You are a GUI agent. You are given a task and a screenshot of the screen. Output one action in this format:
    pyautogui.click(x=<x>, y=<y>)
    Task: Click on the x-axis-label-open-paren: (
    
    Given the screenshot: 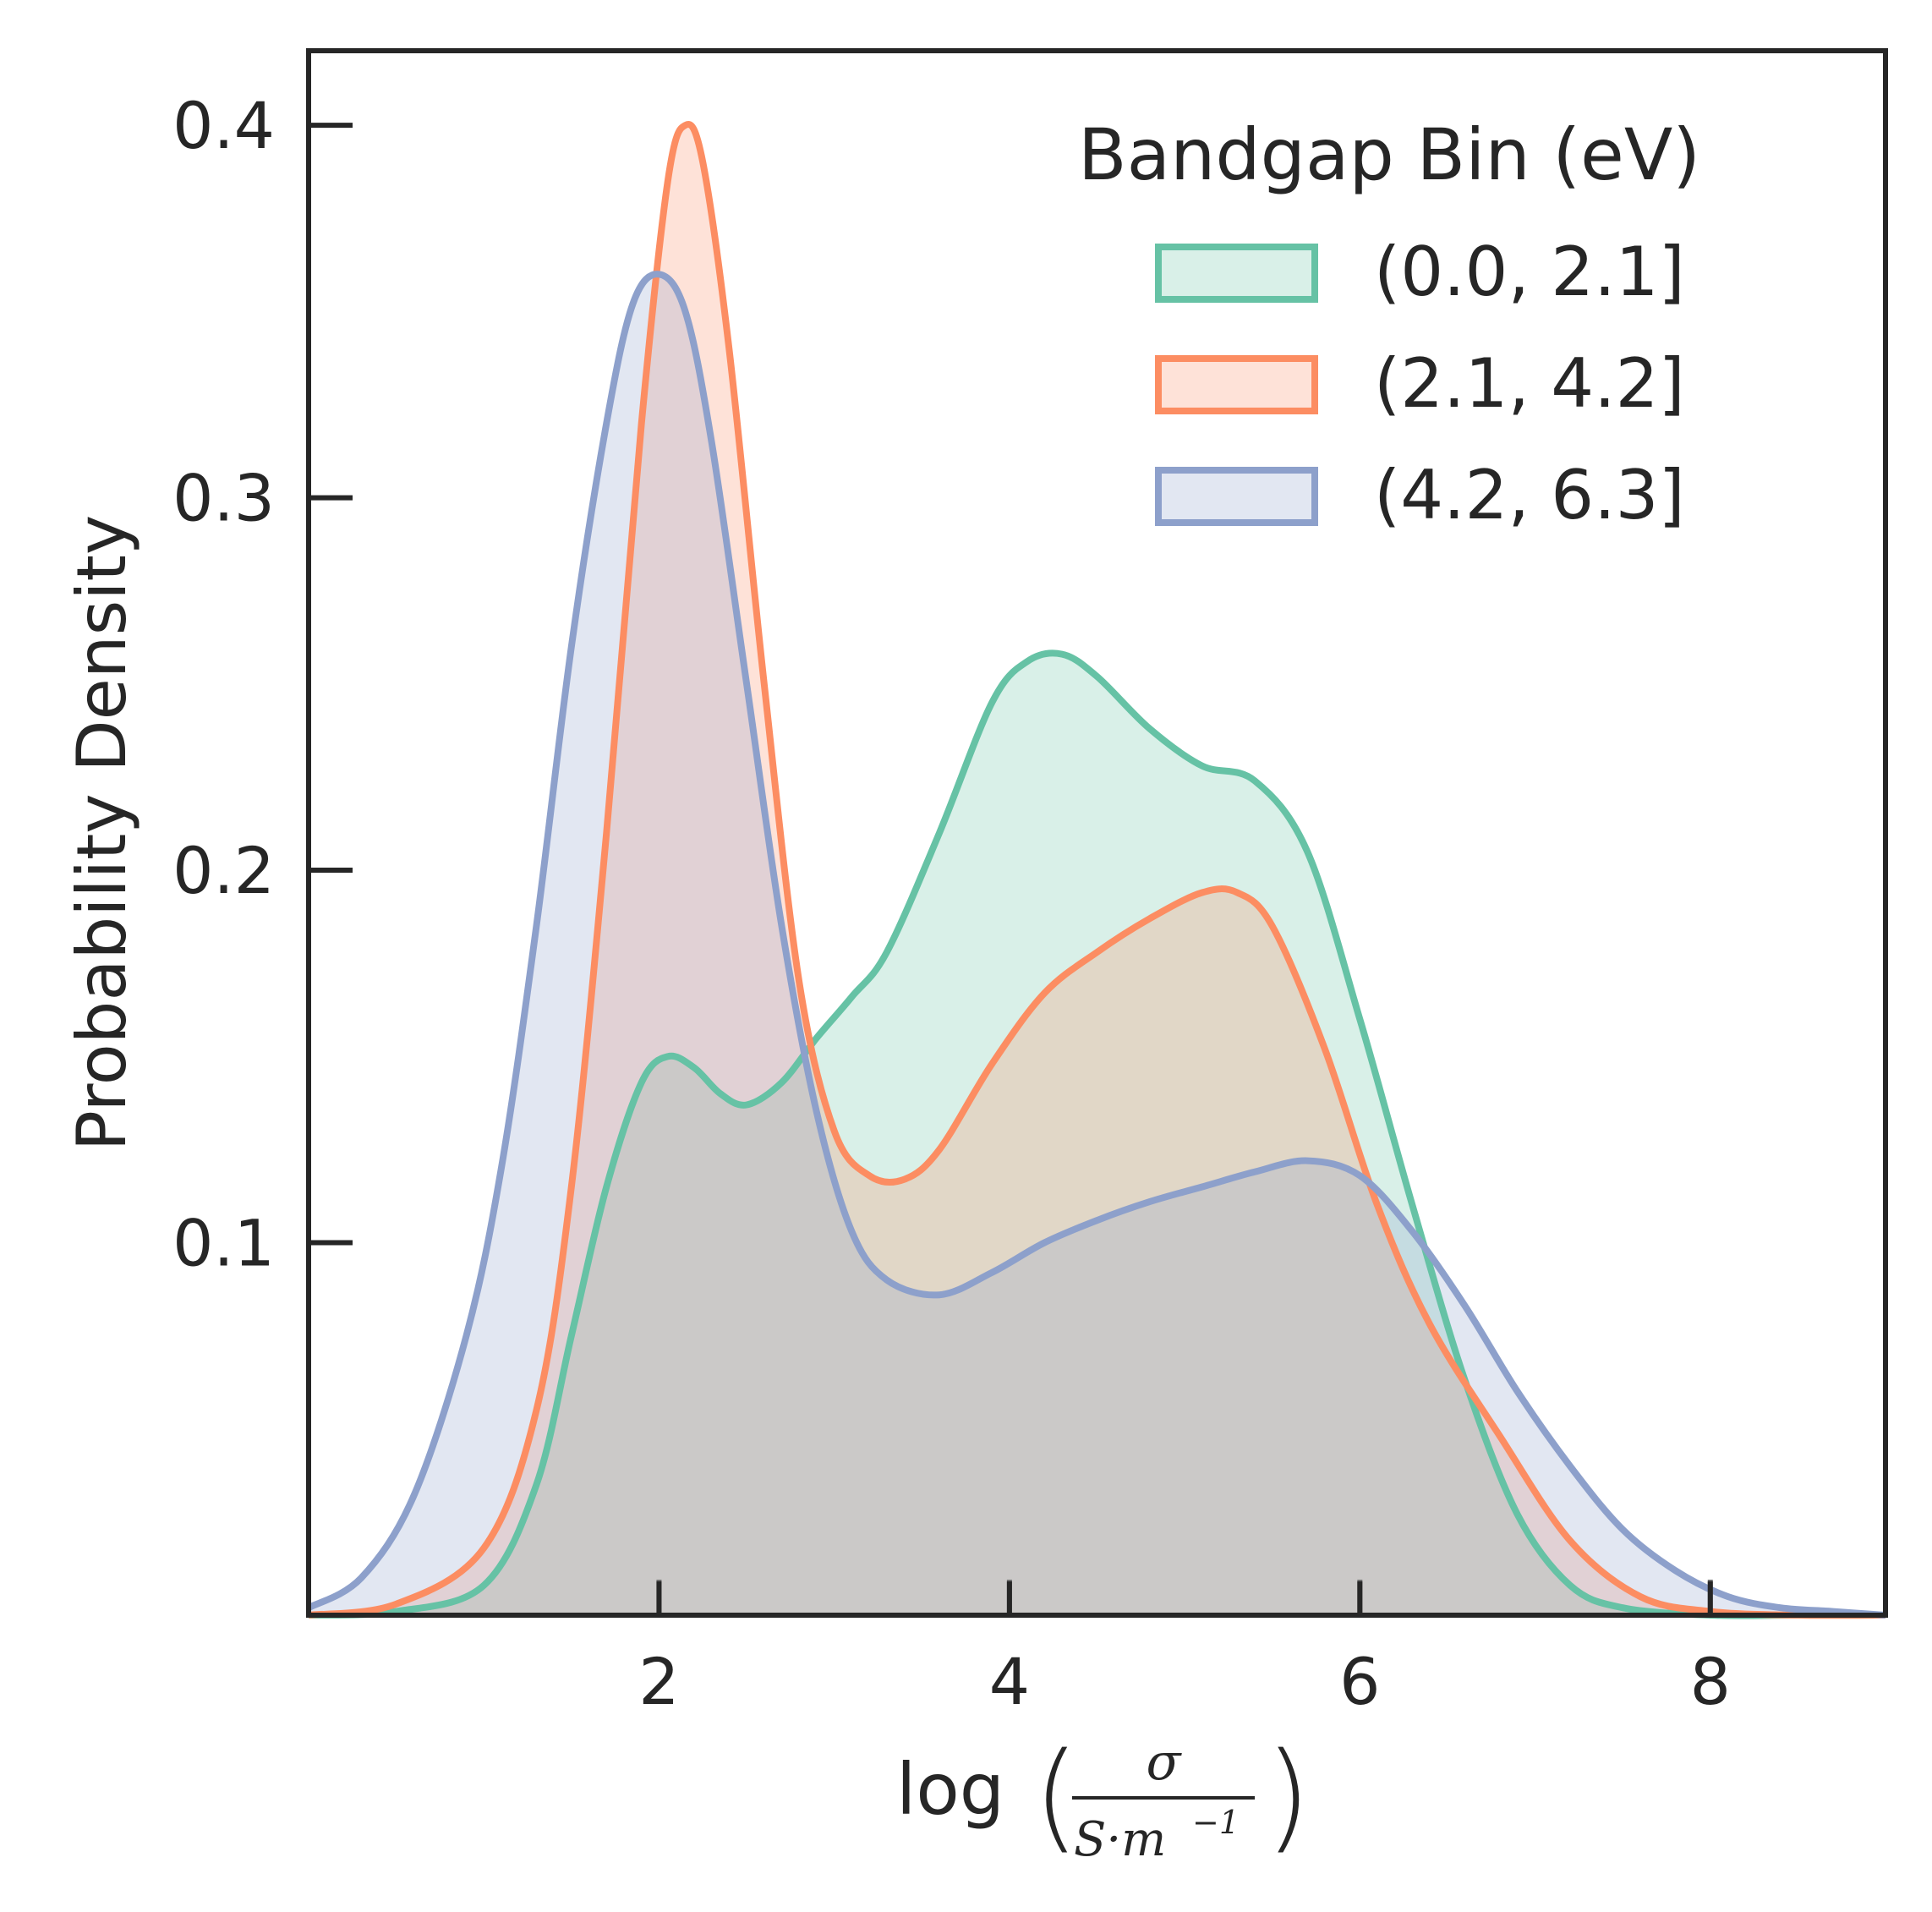 What is the action you would take?
    pyautogui.click(x=1056, y=1796)
    